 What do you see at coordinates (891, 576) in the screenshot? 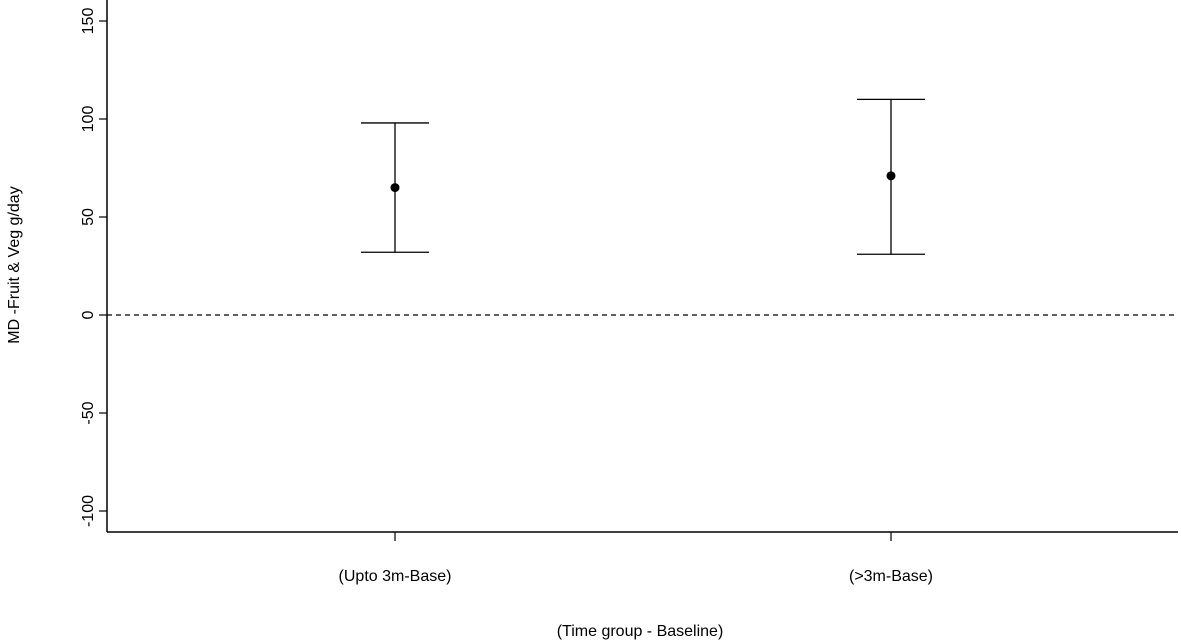
I see `x-tick-label: (>3m-Base)` at bounding box center [891, 576].